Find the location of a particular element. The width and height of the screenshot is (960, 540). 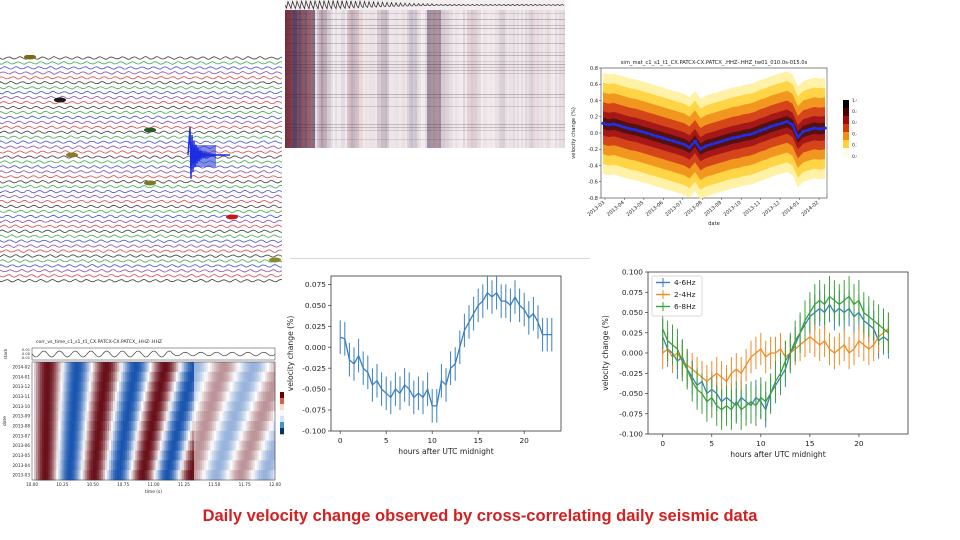

density-x-tick-label: 2013-04 is located at coordinates (616, 209).